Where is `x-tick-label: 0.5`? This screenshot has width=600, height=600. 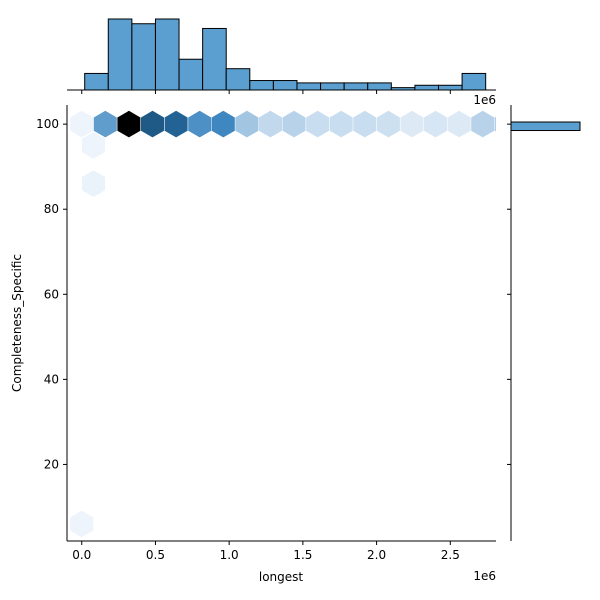 x-tick-label: 0.5 is located at coordinates (155, 555).